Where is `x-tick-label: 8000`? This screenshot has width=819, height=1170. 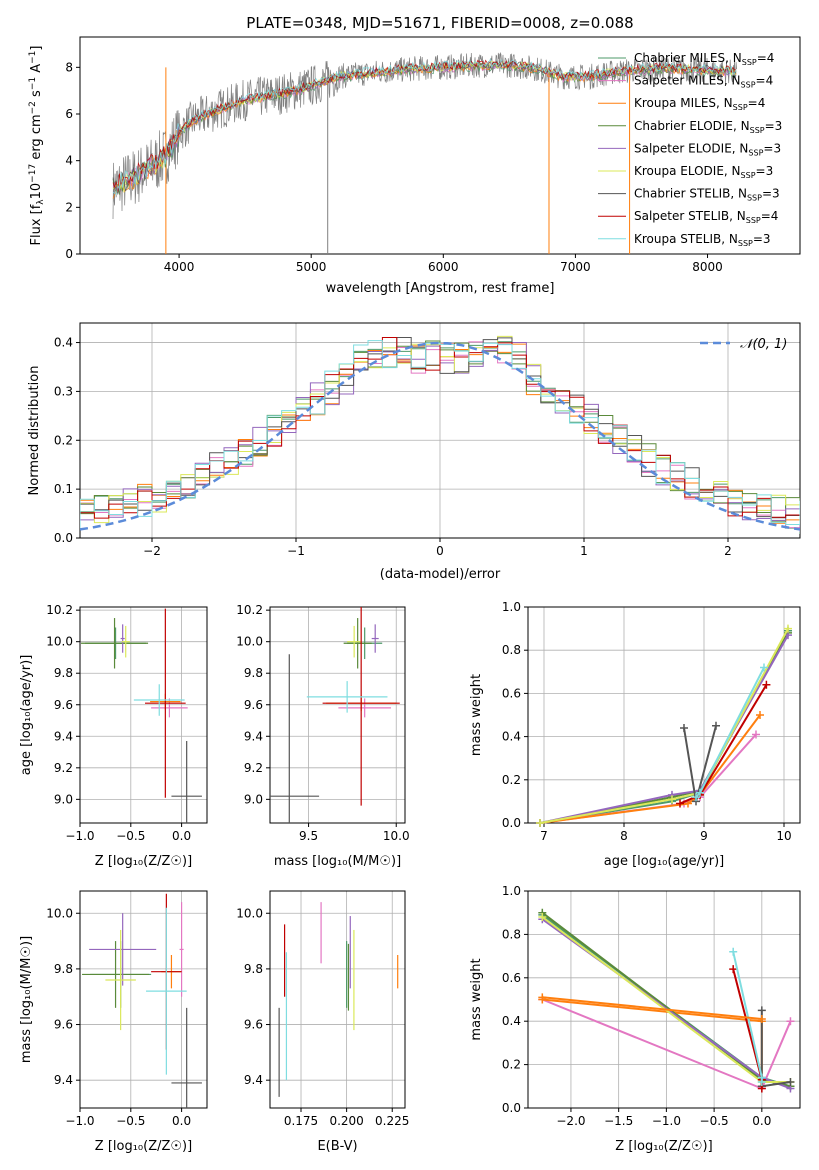 x-tick-label: 8000 is located at coordinates (707, 267).